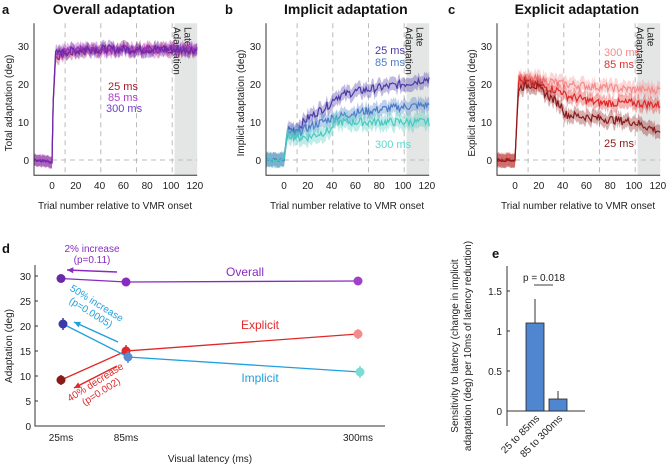 The image size is (669, 466). Describe the element at coordinates (241, 103) in the screenshot. I see `y-axis-label: Implicit adaptation (deg)` at that location.